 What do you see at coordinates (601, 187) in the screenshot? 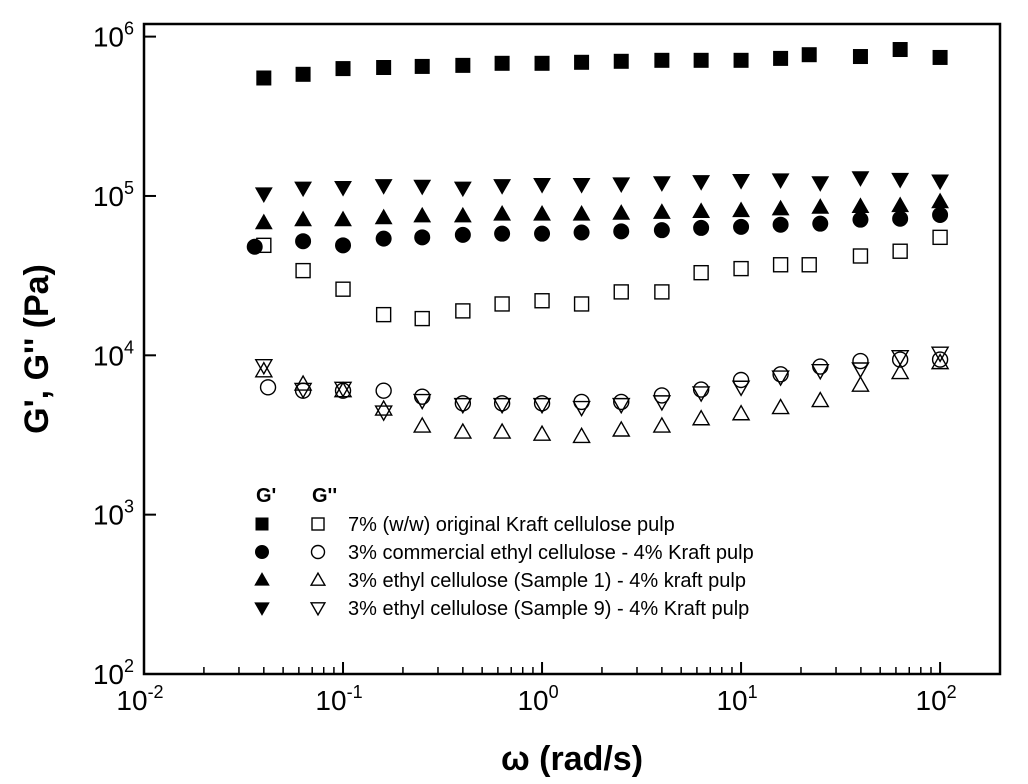
I see `series-triangle-down-gprime` at bounding box center [601, 187].